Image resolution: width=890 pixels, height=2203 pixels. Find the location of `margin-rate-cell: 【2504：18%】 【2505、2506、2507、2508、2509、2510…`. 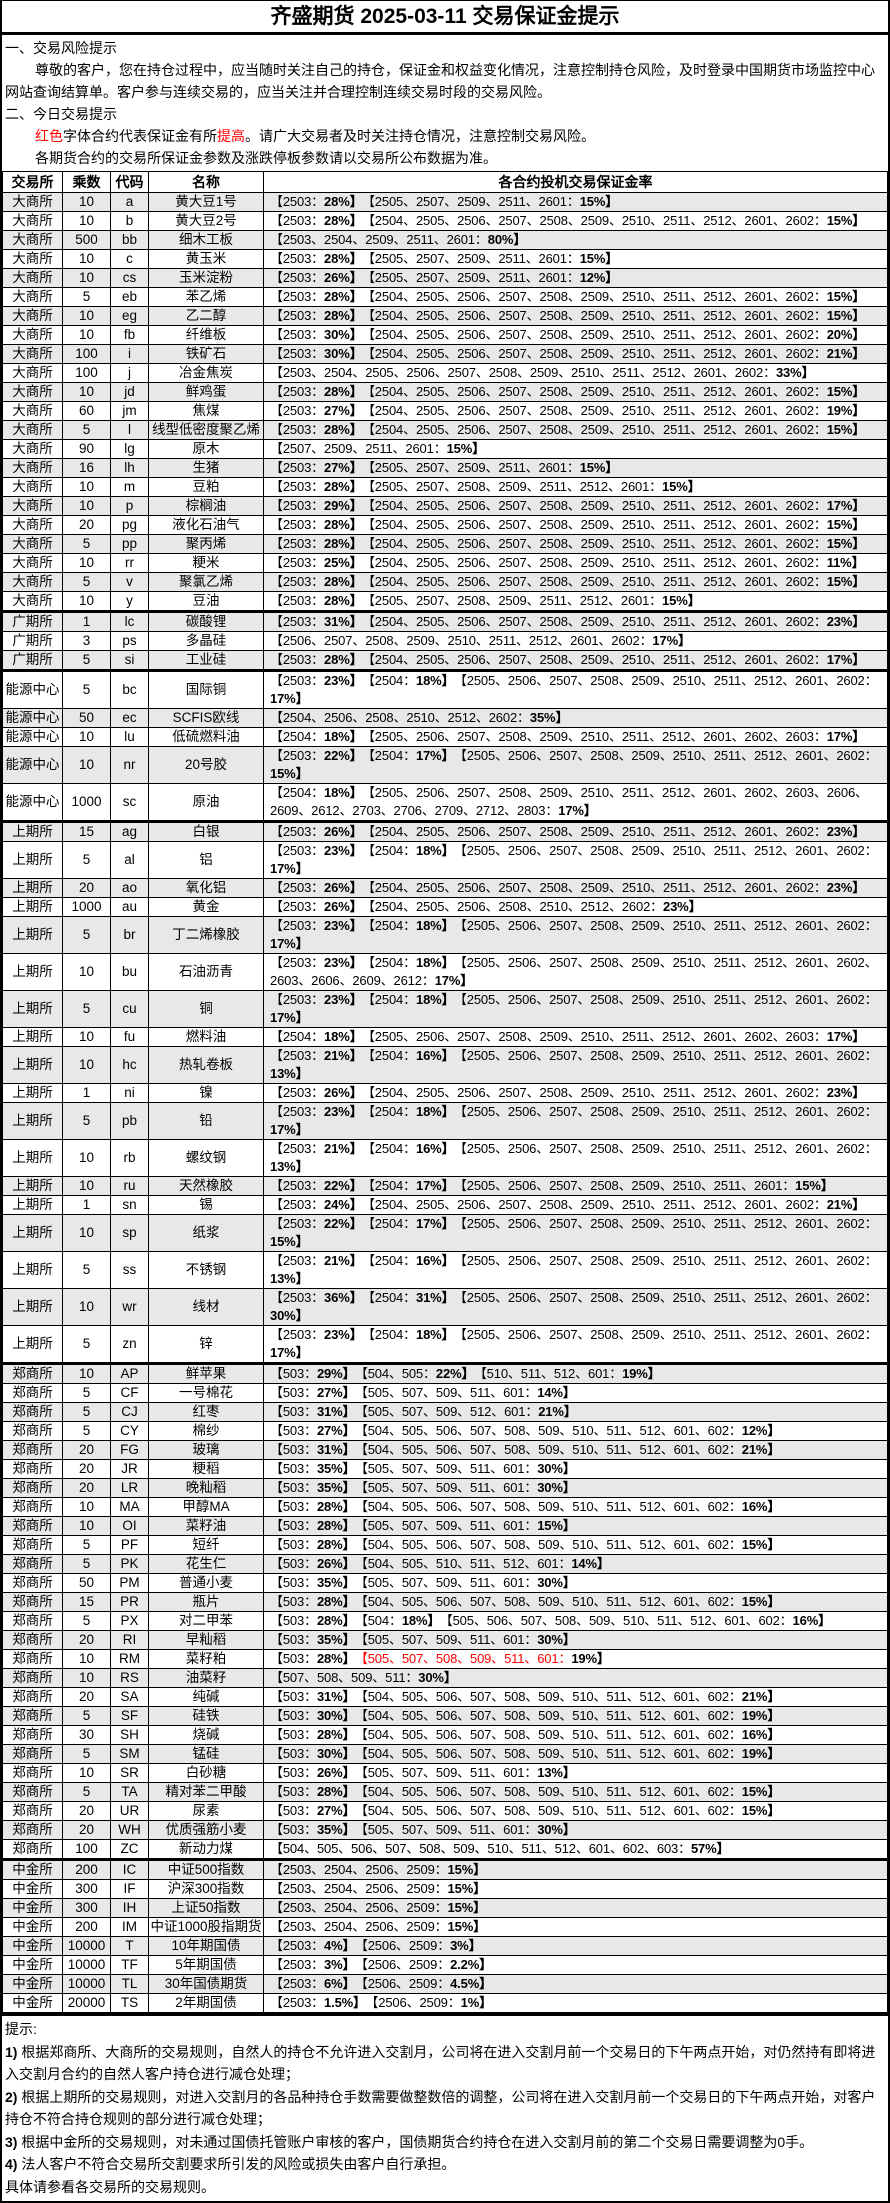

margin-rate-cell: 【2504：18%】 【2505、2506、2507、2508、2509、2510… is located at coordinates (575, 802).